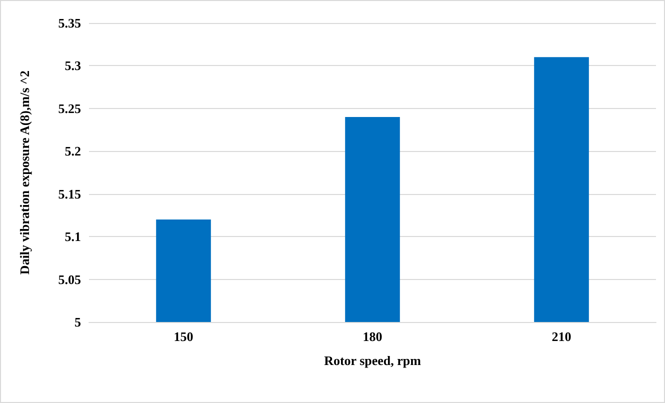  I want to click on y-axis-title: Daily vibration exposure A(8),m/s ^2, so click(24, 172).